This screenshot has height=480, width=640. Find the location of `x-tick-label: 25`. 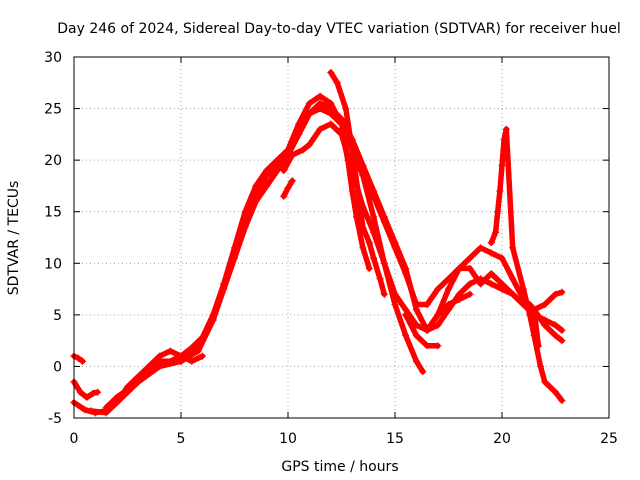

x-tick-label: 25 is located at coordinates (609, 439).